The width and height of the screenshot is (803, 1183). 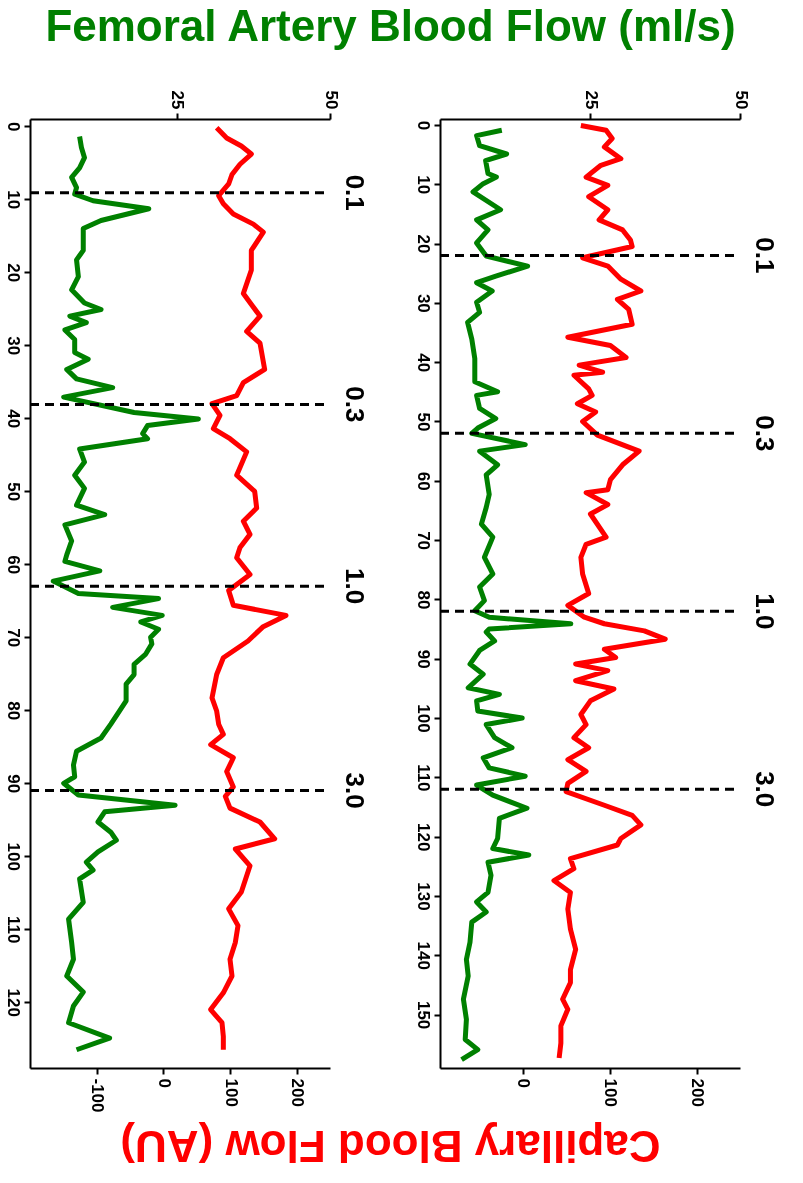 What do you see at coordinates (423, 896) in the screenshot?
I see `y-tick-label: 130` at bounding box center [423, 896].